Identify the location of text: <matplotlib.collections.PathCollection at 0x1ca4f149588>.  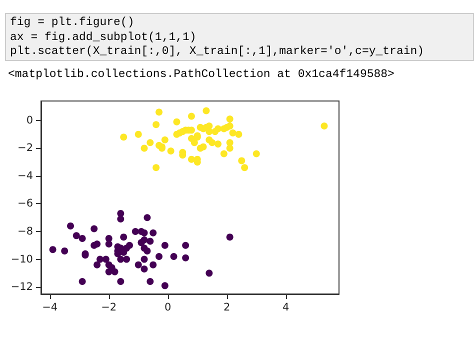
(201, 74).